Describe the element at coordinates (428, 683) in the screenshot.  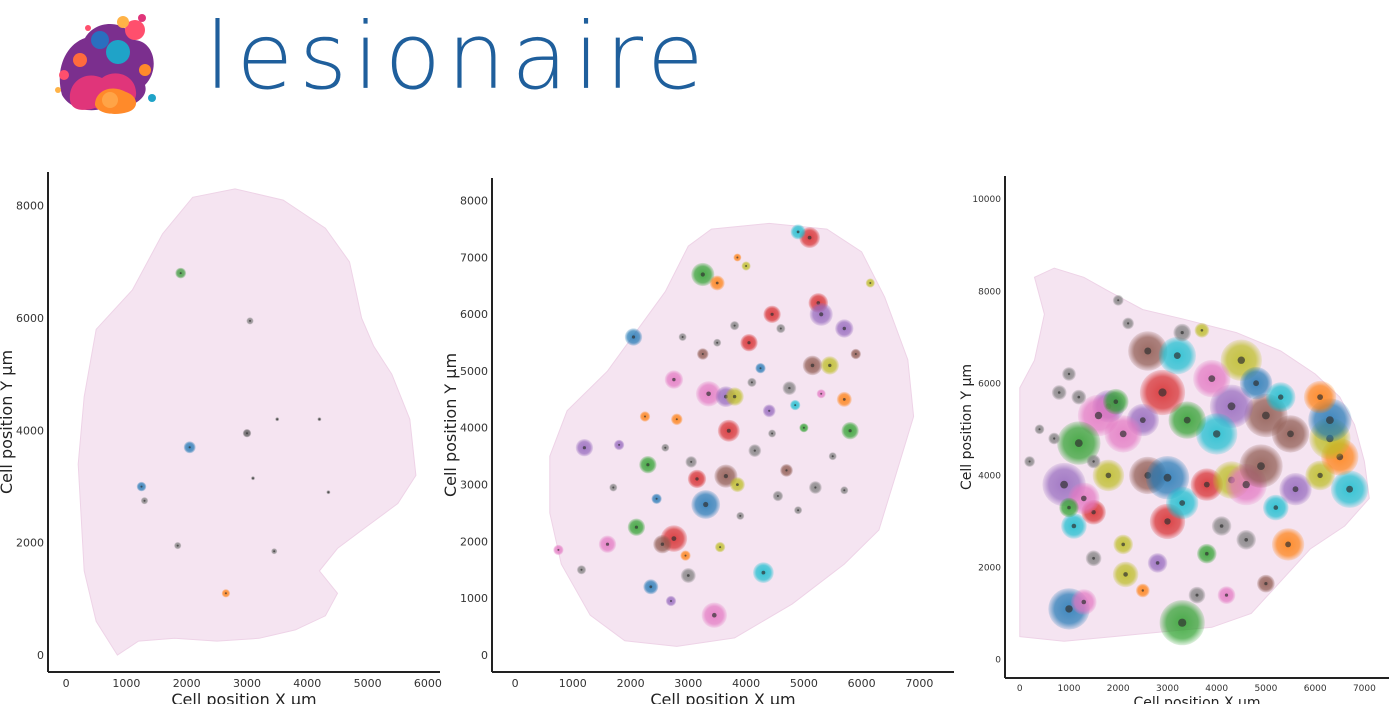
I see `x-tick-label: 6000` at that location.